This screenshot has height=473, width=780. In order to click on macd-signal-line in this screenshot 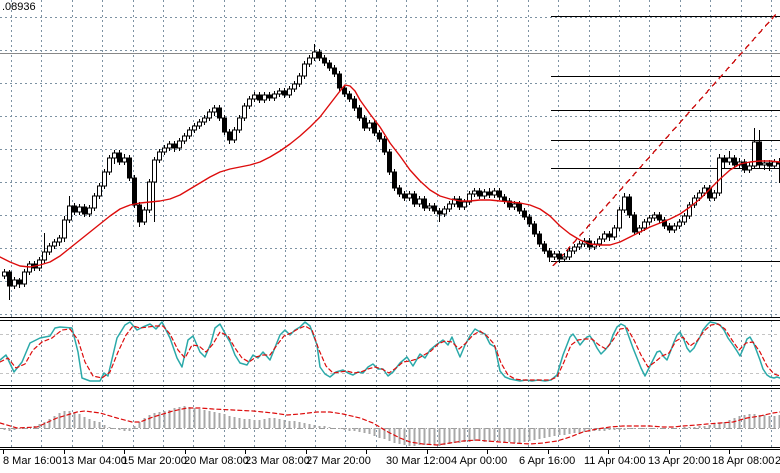, I will do `click(390, 426)`.